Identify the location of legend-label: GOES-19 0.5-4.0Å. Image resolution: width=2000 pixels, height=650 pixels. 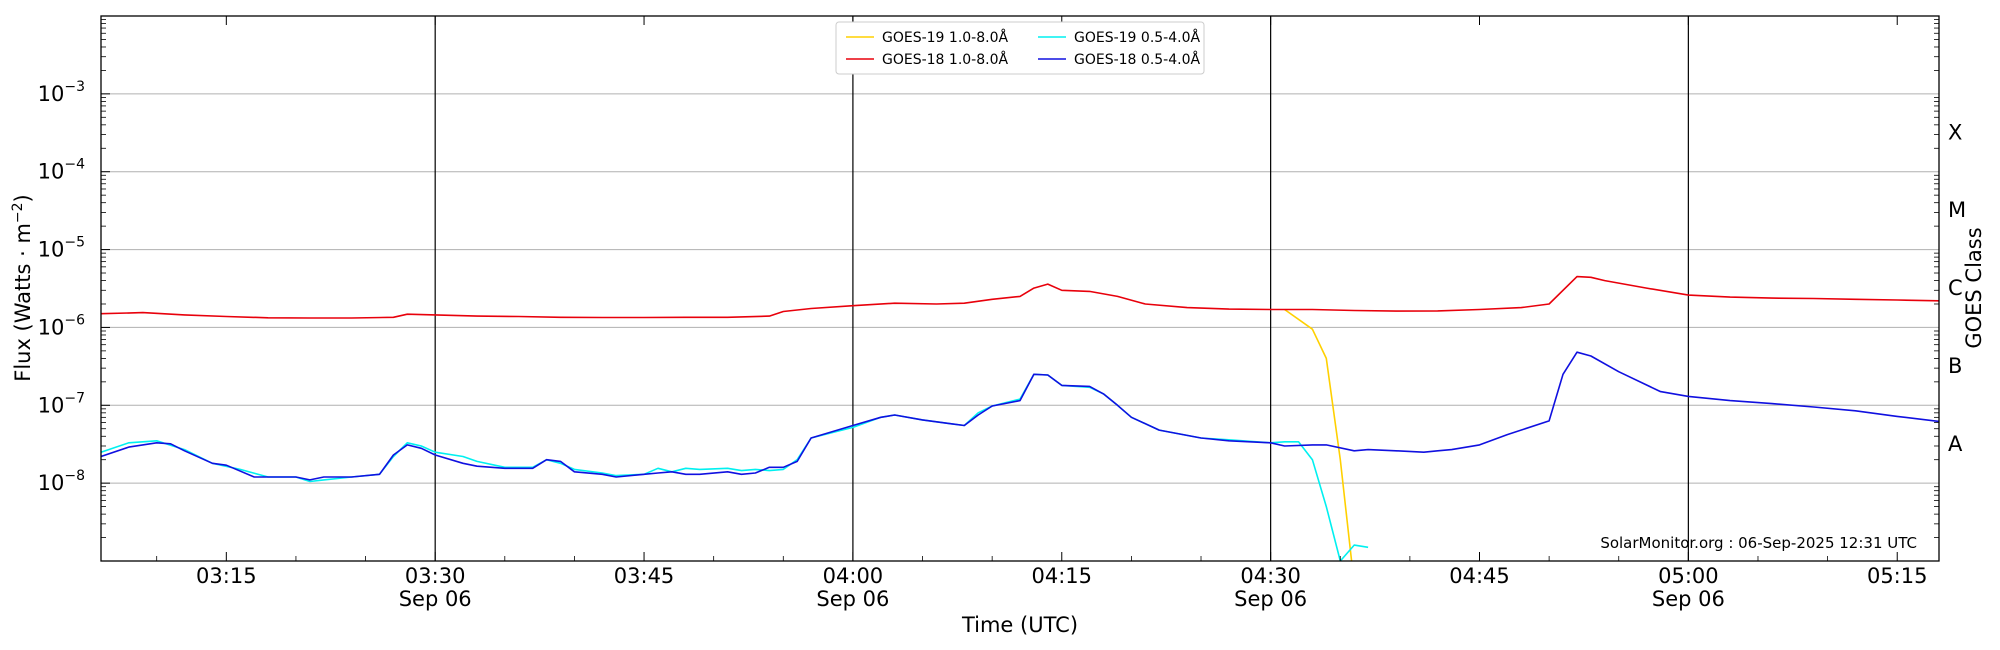
(1137, 37).